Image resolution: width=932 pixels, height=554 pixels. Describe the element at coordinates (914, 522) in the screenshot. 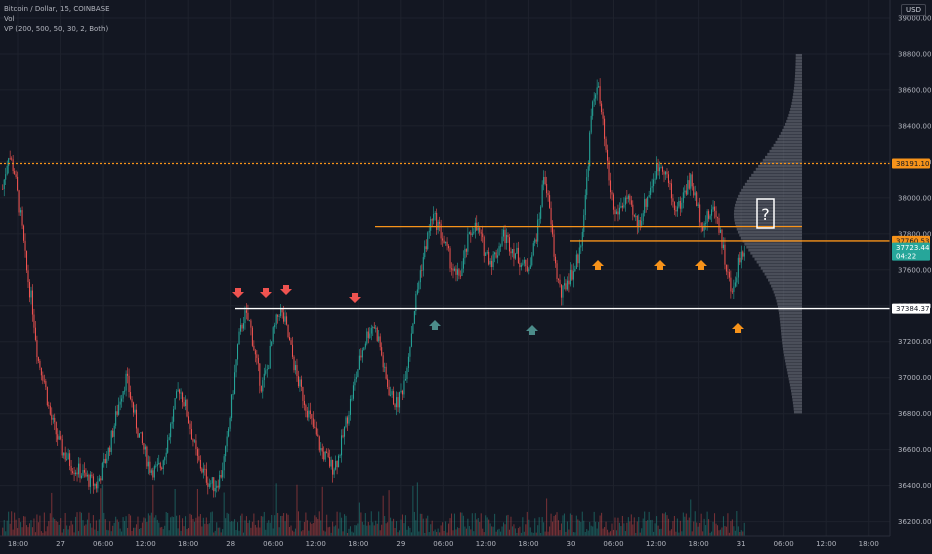

I see `y-tick-label: 36200.00` at that location.